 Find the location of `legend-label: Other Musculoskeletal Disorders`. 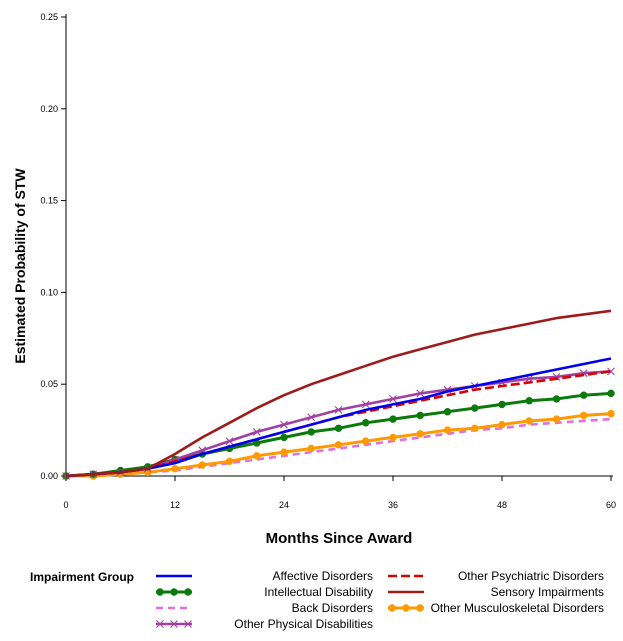

legend-label: Other Musculoskeletal Disorders is located at coordinates (517, 608).